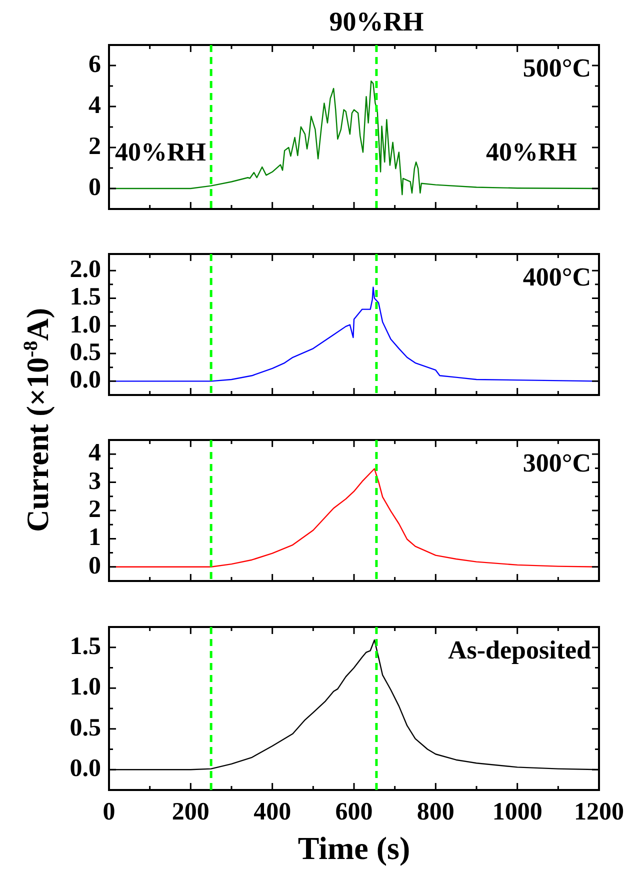 This screenshot has height=872, width=641. I want to click on ref-line-label: 90%RH, so click(376, 21).